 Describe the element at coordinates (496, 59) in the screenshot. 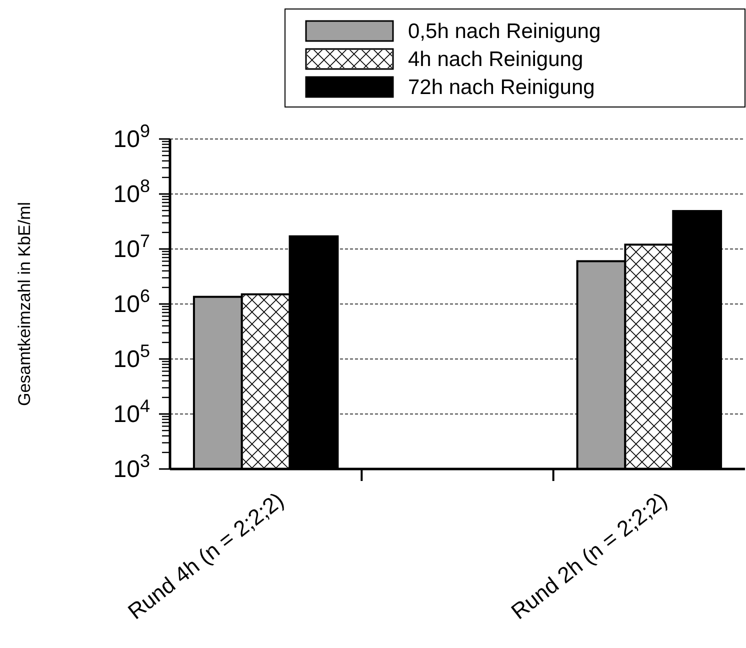

I see `legend-label: 4h nach Reinigung` at that location.